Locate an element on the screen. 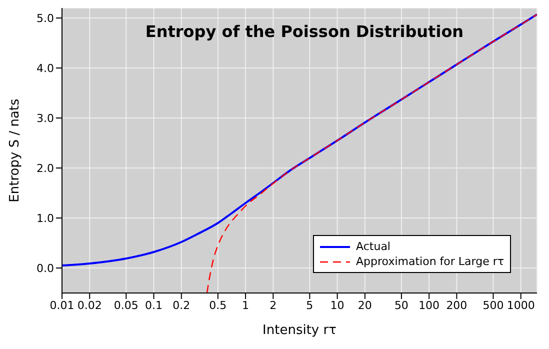 The width and height of the screenshot is (549, 349). x-tick-label: 0.1 is located at coordinates (154, 305).